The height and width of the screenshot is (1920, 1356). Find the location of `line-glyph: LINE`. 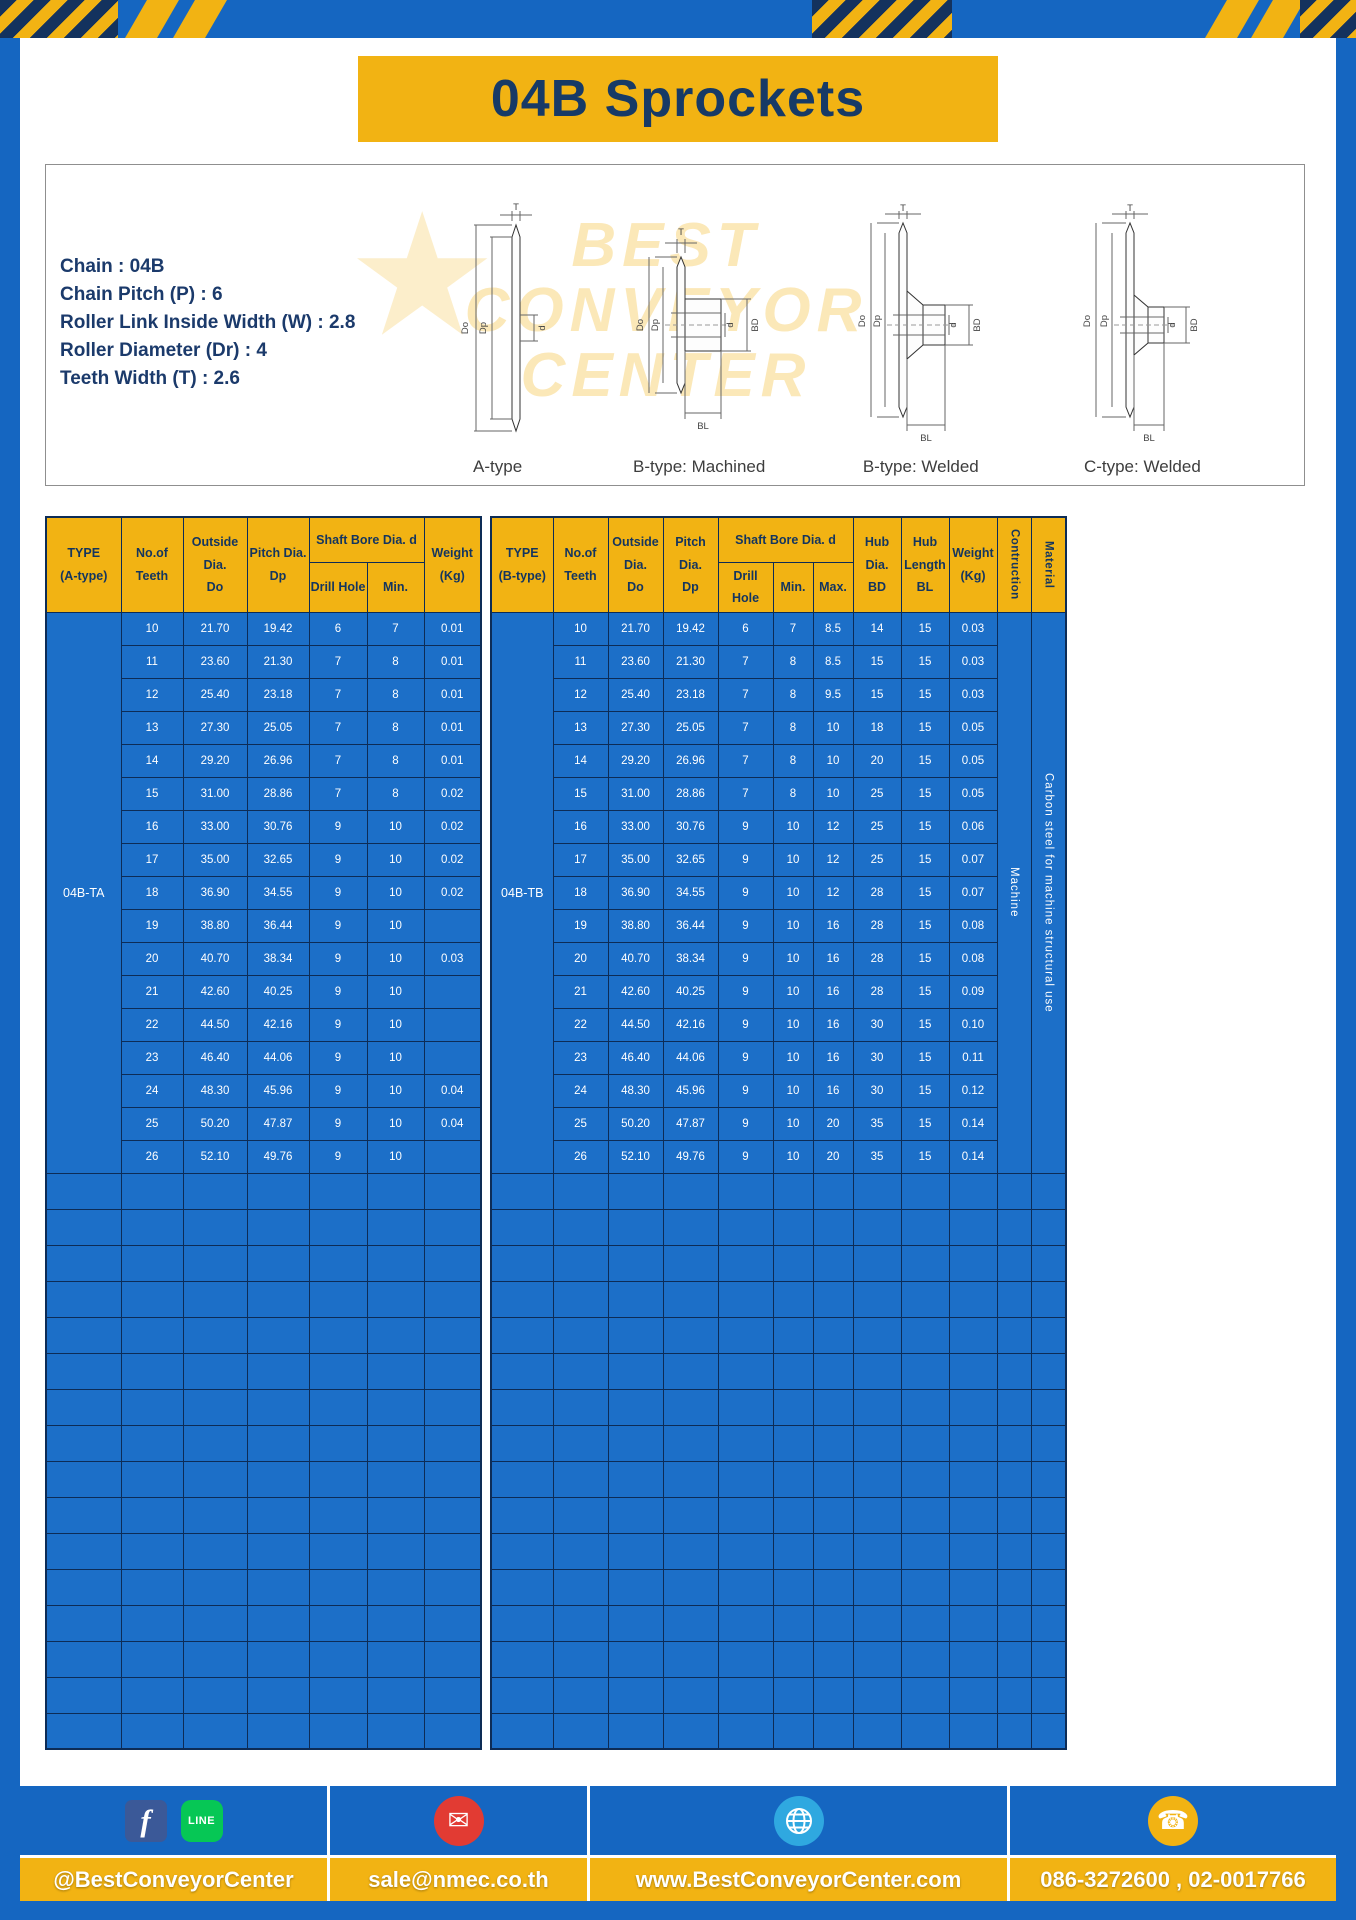

line-glyph: LINE is located at coordinates (201, 1820).